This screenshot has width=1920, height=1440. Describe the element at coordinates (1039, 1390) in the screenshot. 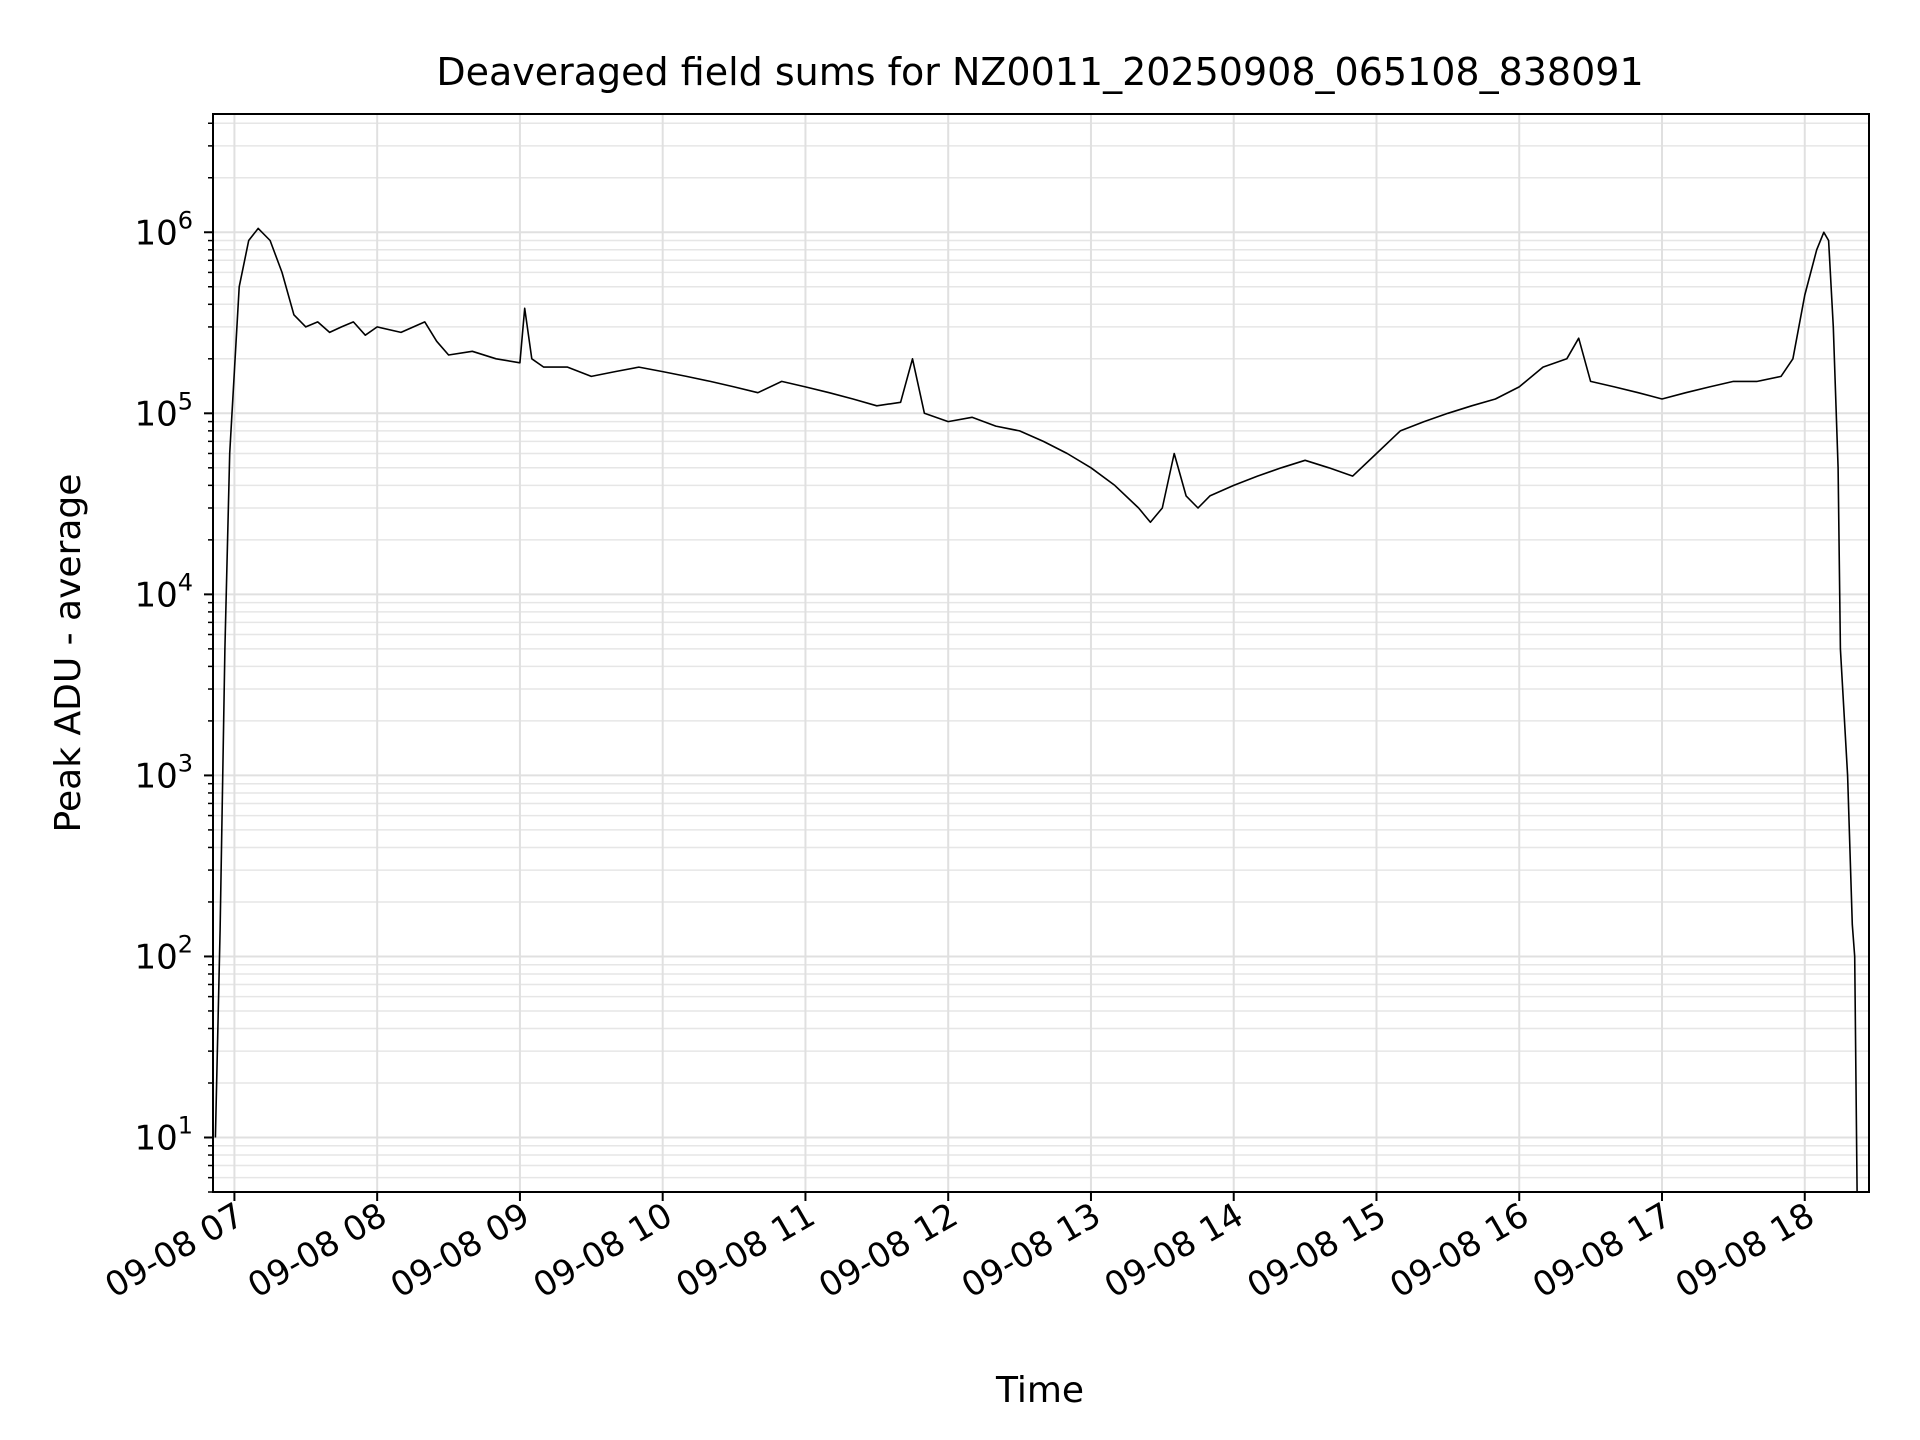

I see `x-axis-label: Time` at that location.